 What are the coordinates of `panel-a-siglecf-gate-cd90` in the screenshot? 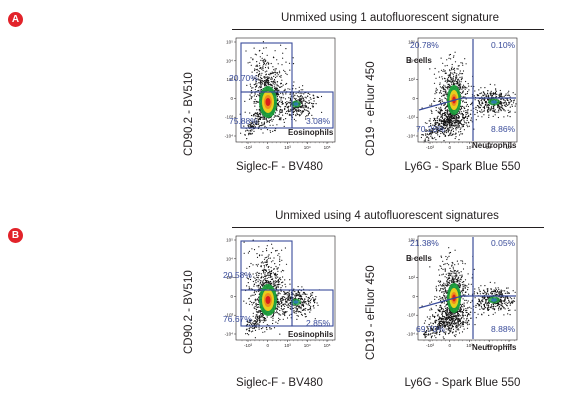 It's located at (266, 67).